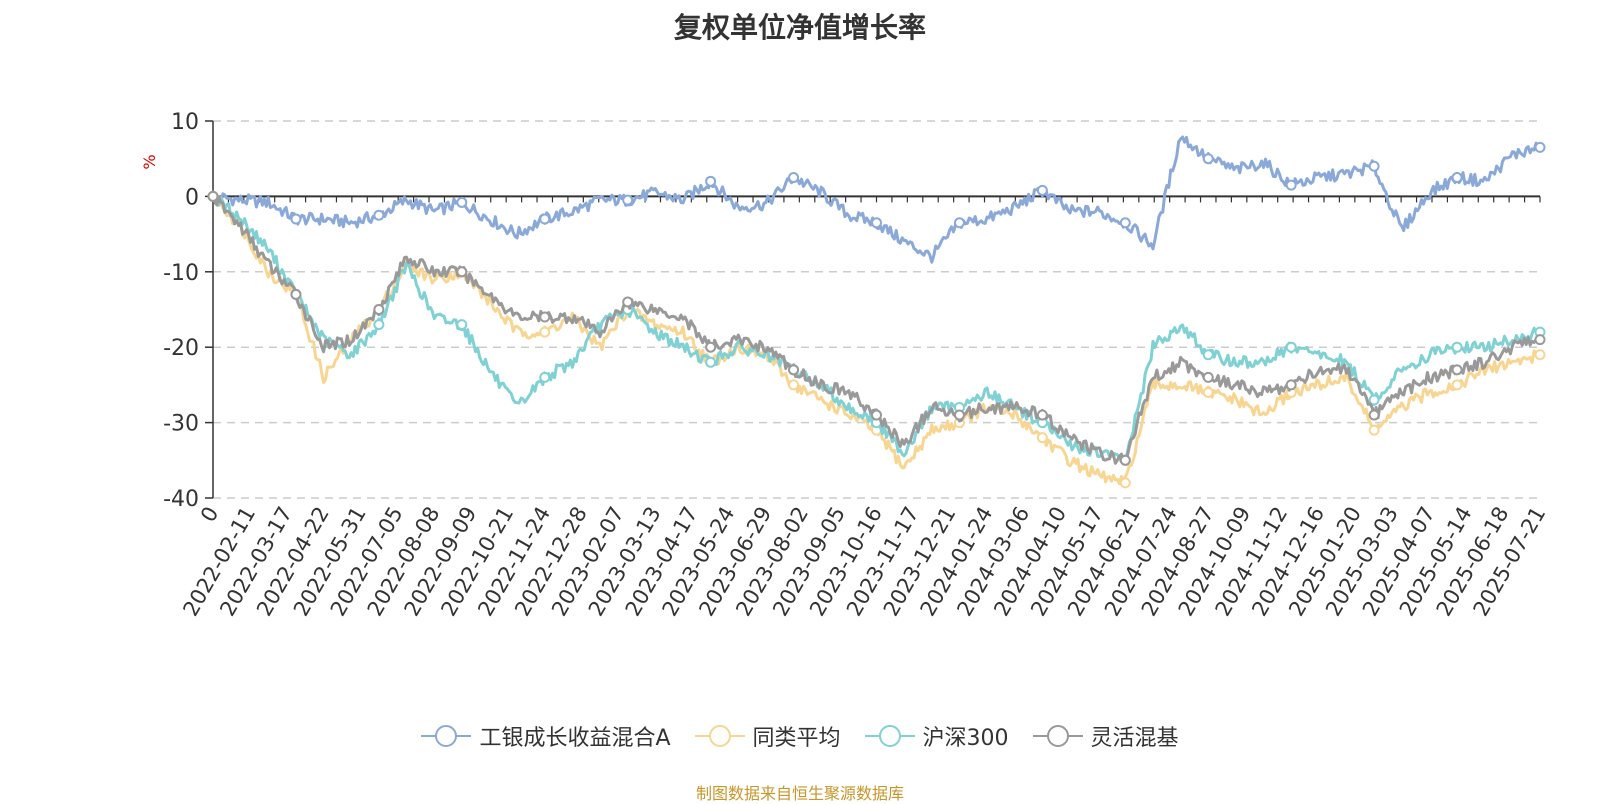  Describe the element at coordinates (799, 27) in the screenshot. I see `chart-title: 复权单位净值增长率` at that location.